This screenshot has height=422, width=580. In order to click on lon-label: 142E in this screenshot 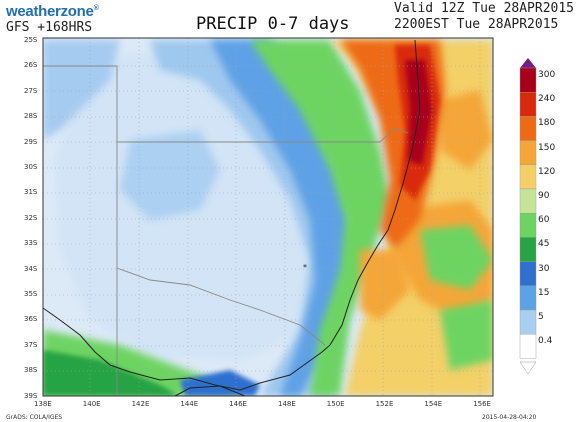, I will do `click(140, 404)`.